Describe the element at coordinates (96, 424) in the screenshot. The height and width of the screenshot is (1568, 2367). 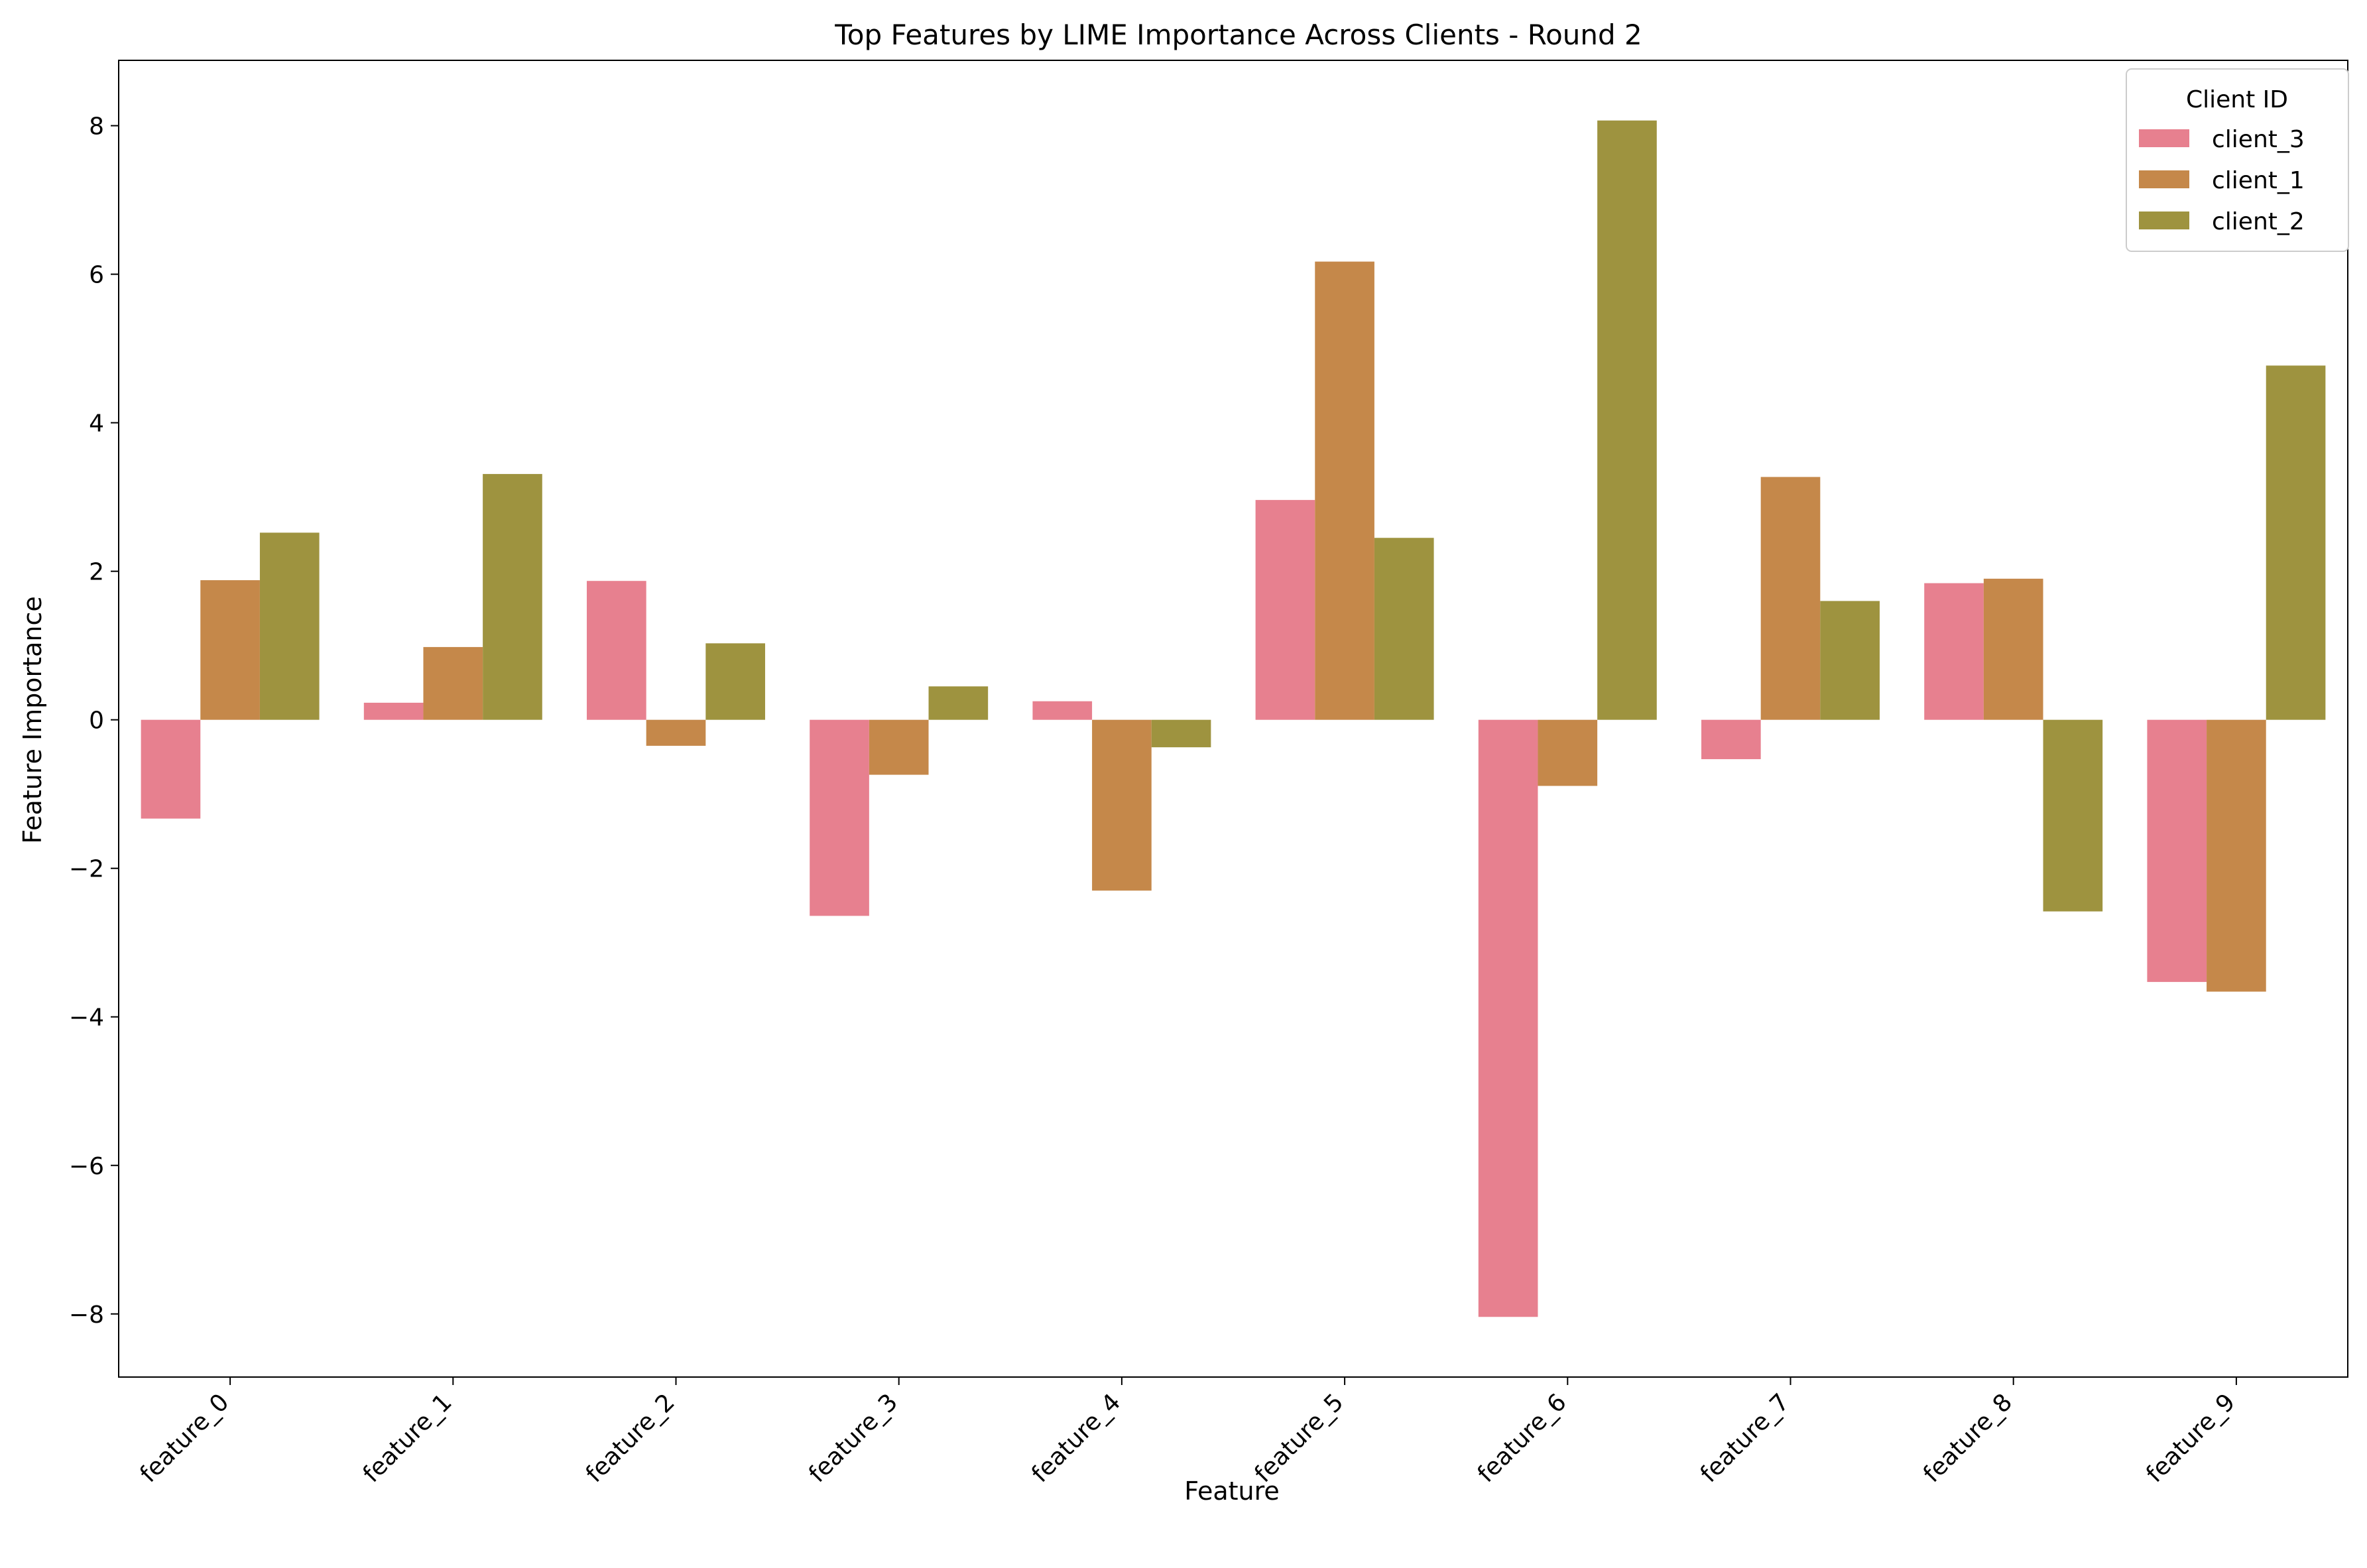
I see `y-tick-label: 4` at that location.